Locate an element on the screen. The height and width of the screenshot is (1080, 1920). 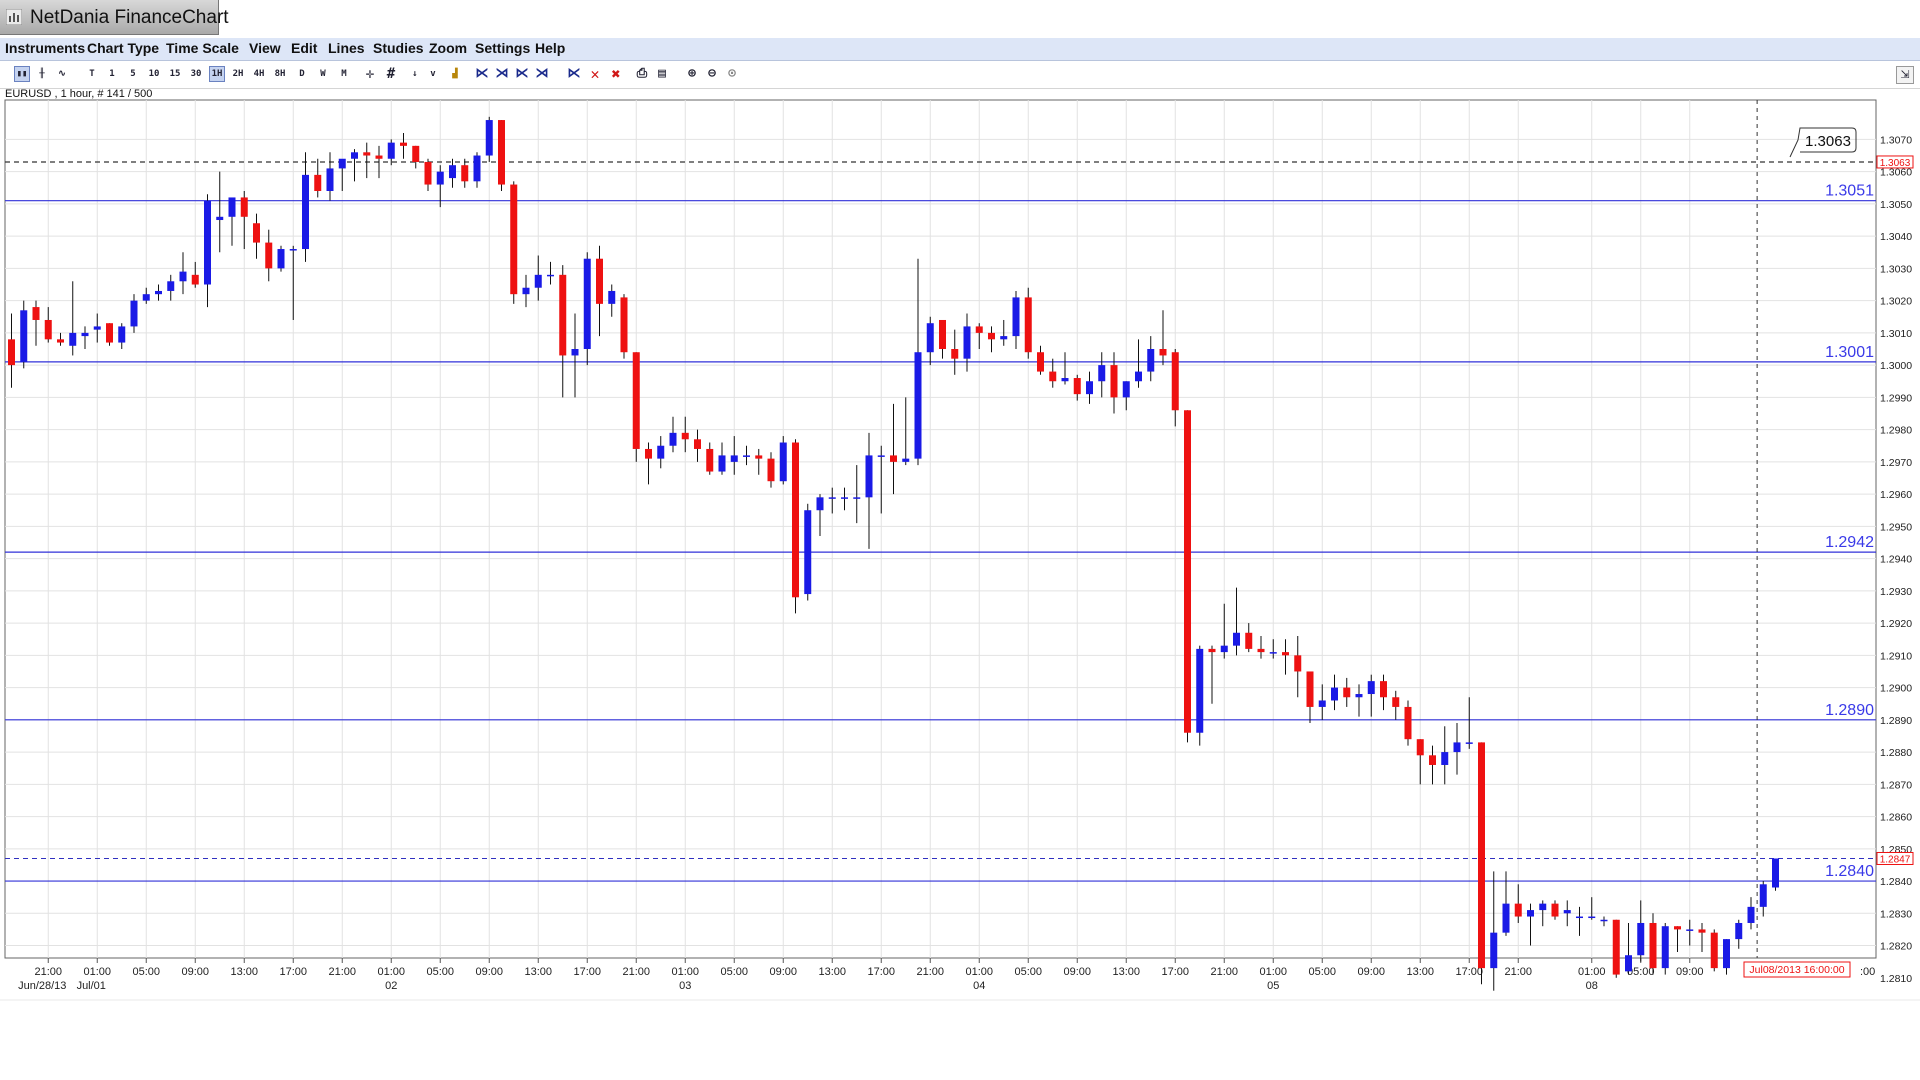
menu-instruments: Instruments is located at coordinates (45, 48).